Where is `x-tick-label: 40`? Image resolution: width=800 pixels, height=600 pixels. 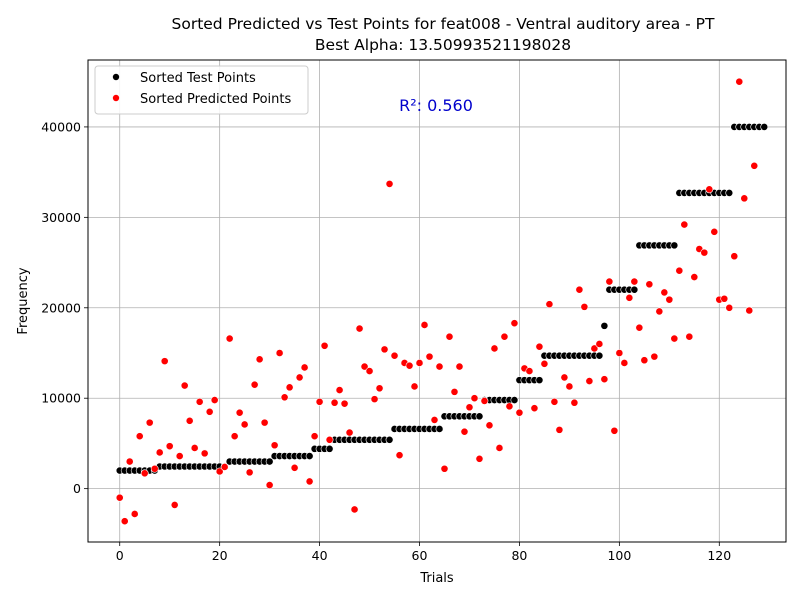 x-tick-label: 40 is located at coordinates (320, 555).